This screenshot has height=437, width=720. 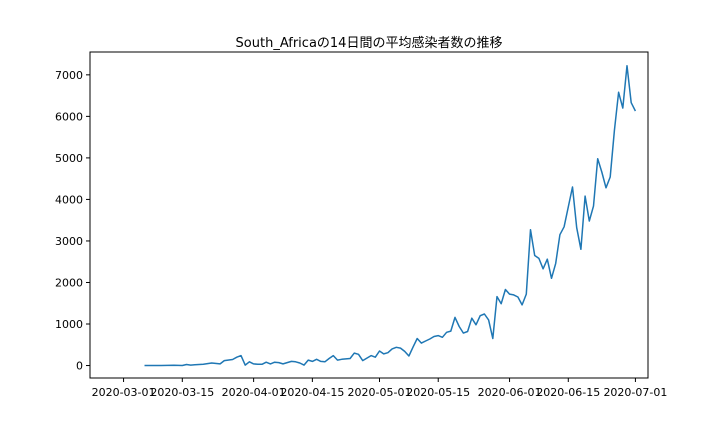 What do you see at coordinates (69, 116) in the screenshot?
I see `y-tick-label: 6000` at bounding box center [69, 116].